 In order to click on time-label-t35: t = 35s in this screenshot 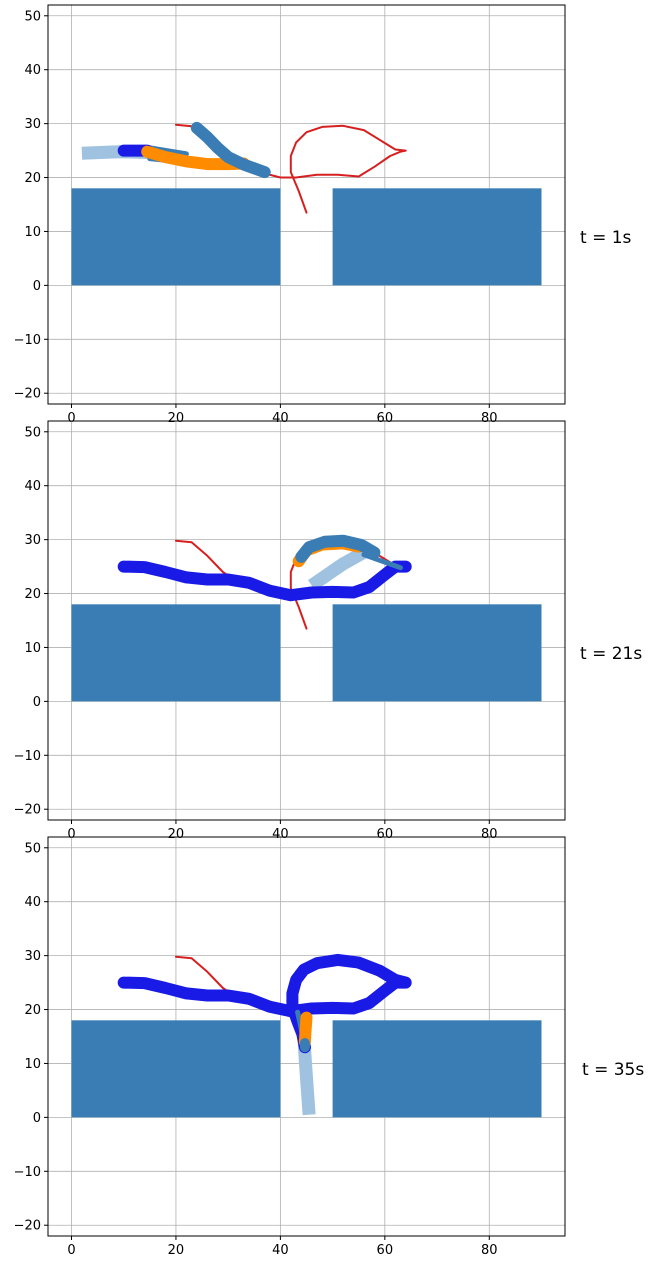, I will do `click(613, 1070)`.